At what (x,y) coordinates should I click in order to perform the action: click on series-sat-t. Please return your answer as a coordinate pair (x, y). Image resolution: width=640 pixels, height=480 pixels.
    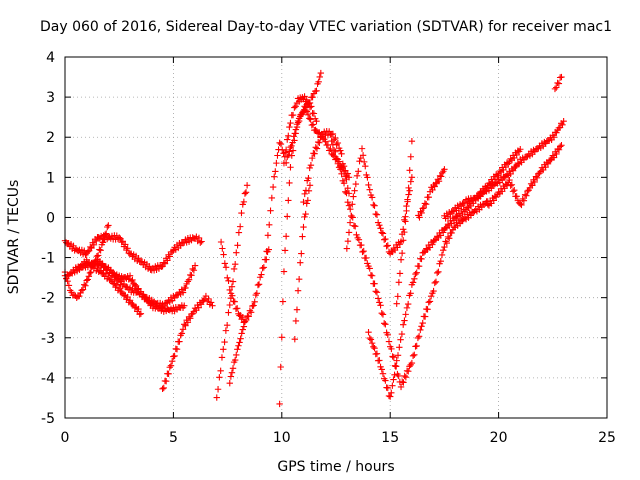
    Looking at the image, I should click on (504, 169).